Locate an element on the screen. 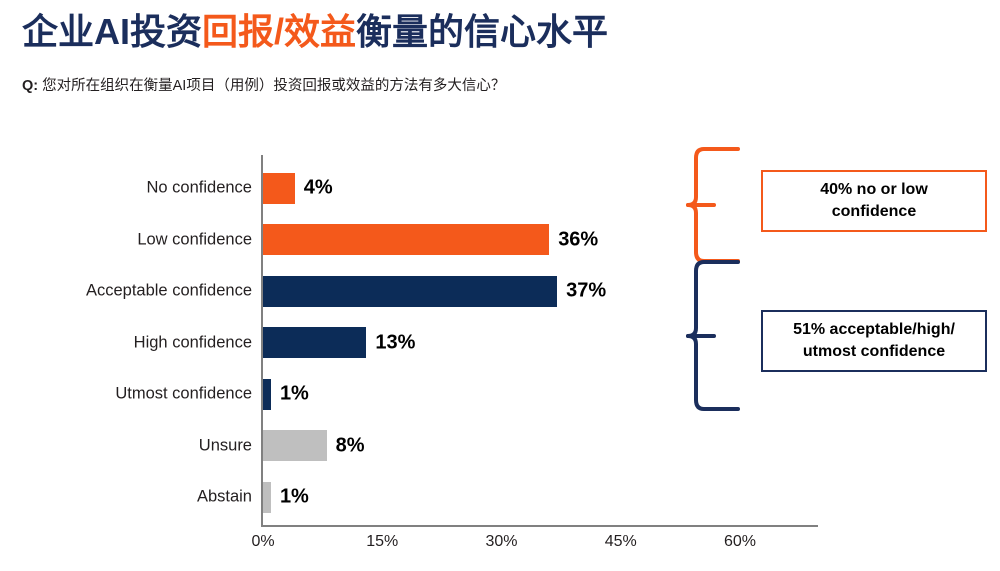 The image size is (1000, 571). bar-value-label: 8% is located at coordinates (350, 445).